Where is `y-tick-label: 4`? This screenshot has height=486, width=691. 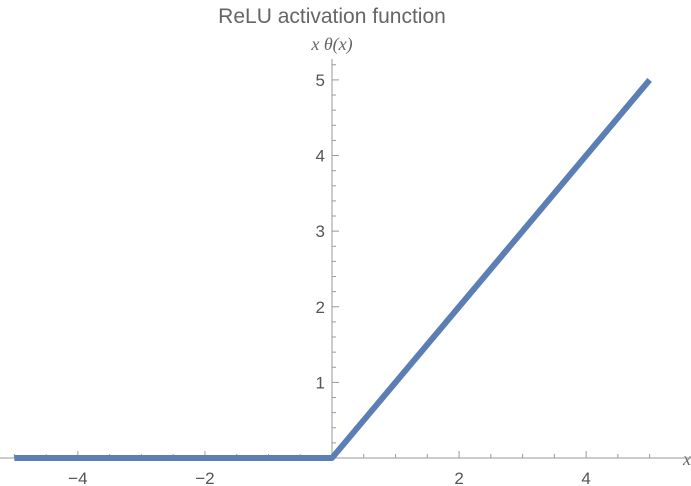 y-tick-label: 4 is located at coordinates (320, 156).